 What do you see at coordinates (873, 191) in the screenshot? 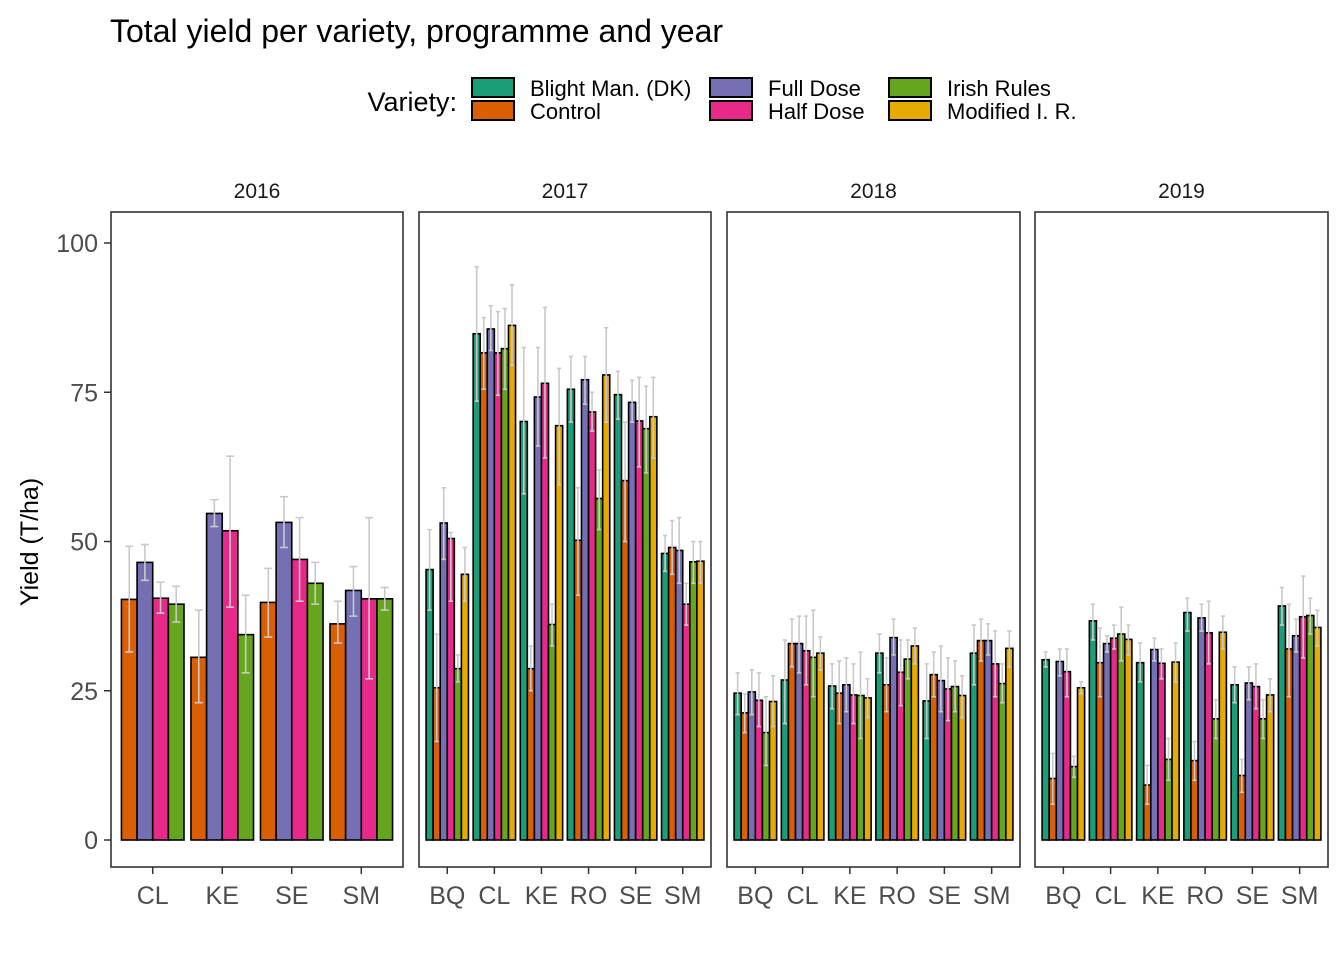
I see `facet-strip-label: 2018` at bounding box center [873, 191].